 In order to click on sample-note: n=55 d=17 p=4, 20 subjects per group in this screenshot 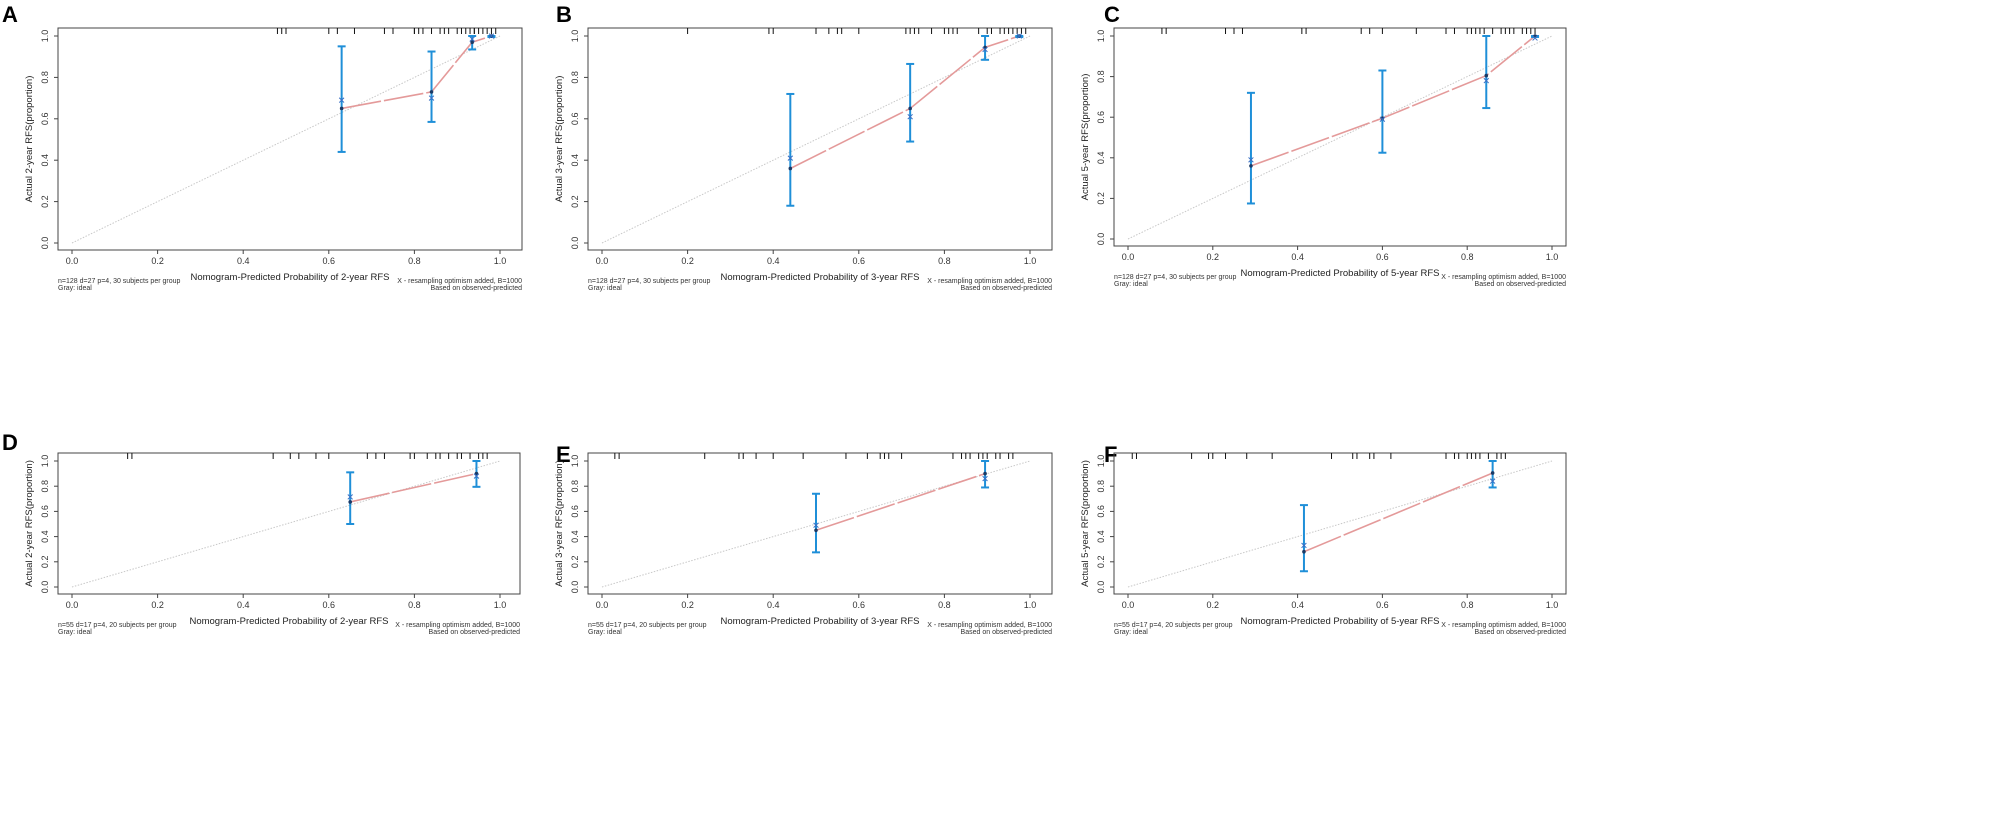, I will do `click(1173, 625)`.